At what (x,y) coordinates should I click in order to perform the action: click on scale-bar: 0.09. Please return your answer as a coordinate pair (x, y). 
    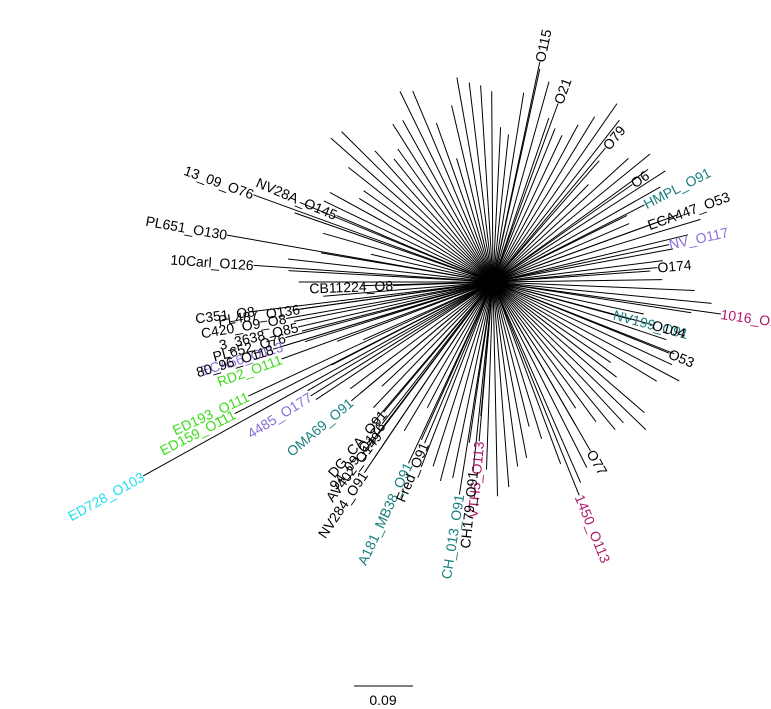
    Looking at the image, I should click on (383, 696).